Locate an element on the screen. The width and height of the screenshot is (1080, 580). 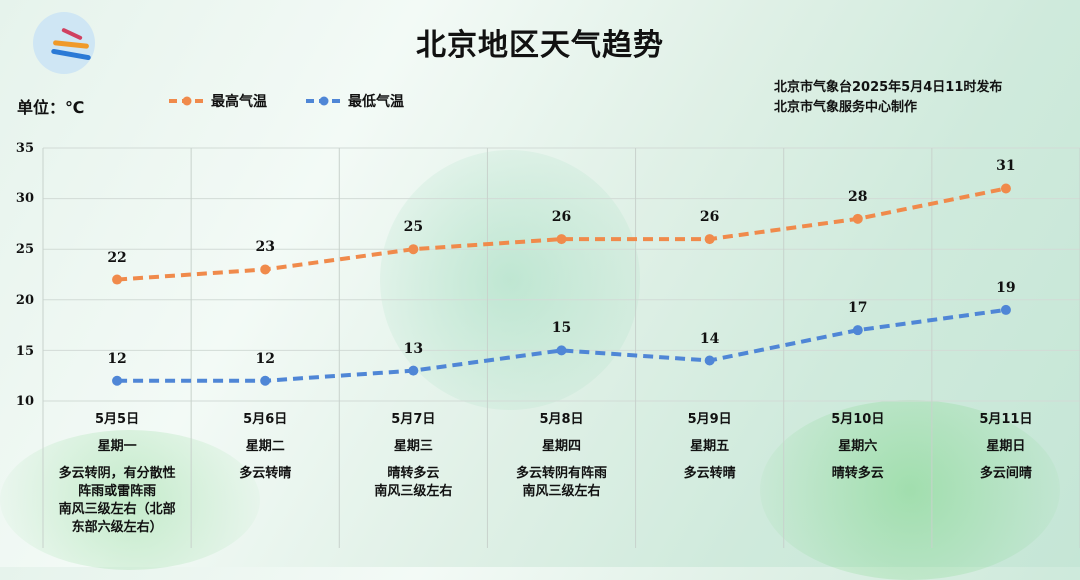
forecast-line: 多云间晴 is located at coordinates (1005, 473).